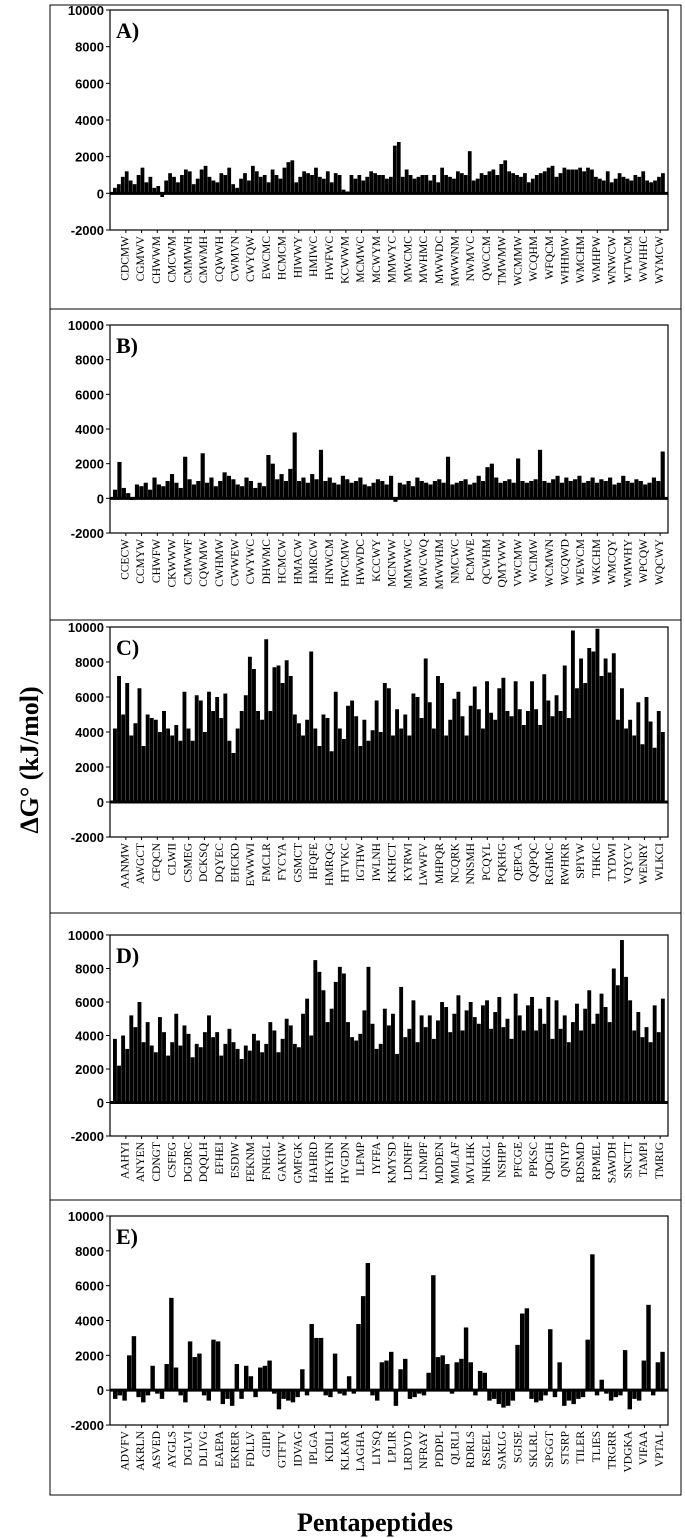  What do you see at coordinates (173, 1449) in the screenshot?
I see `x-tick-label: AYGLS` at bounding box center [173, 1449].